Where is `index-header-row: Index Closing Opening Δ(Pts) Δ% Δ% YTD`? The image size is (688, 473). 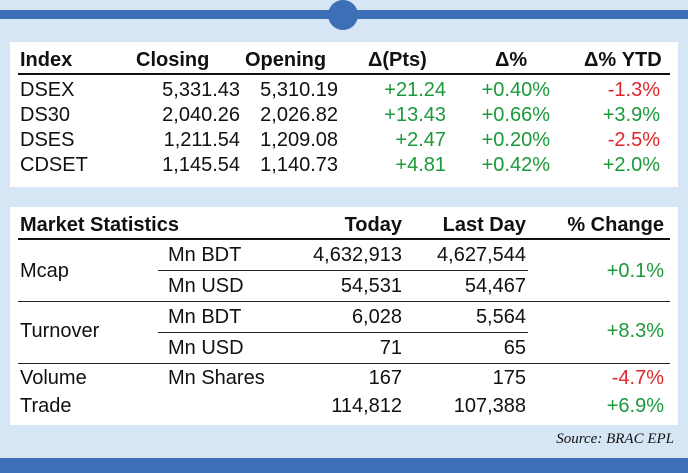
index-header-row: Index Closing Opening Δ(Pts) Δ% Δ% YTD is located at coordinates (344, 60).